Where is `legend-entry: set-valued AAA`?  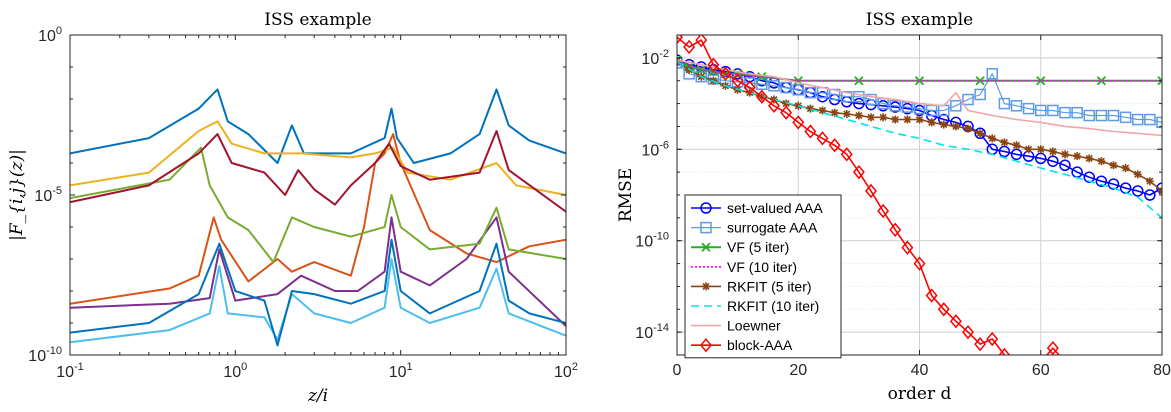 legend-entry: set-valued AAA is located at coordinates (775, 208).